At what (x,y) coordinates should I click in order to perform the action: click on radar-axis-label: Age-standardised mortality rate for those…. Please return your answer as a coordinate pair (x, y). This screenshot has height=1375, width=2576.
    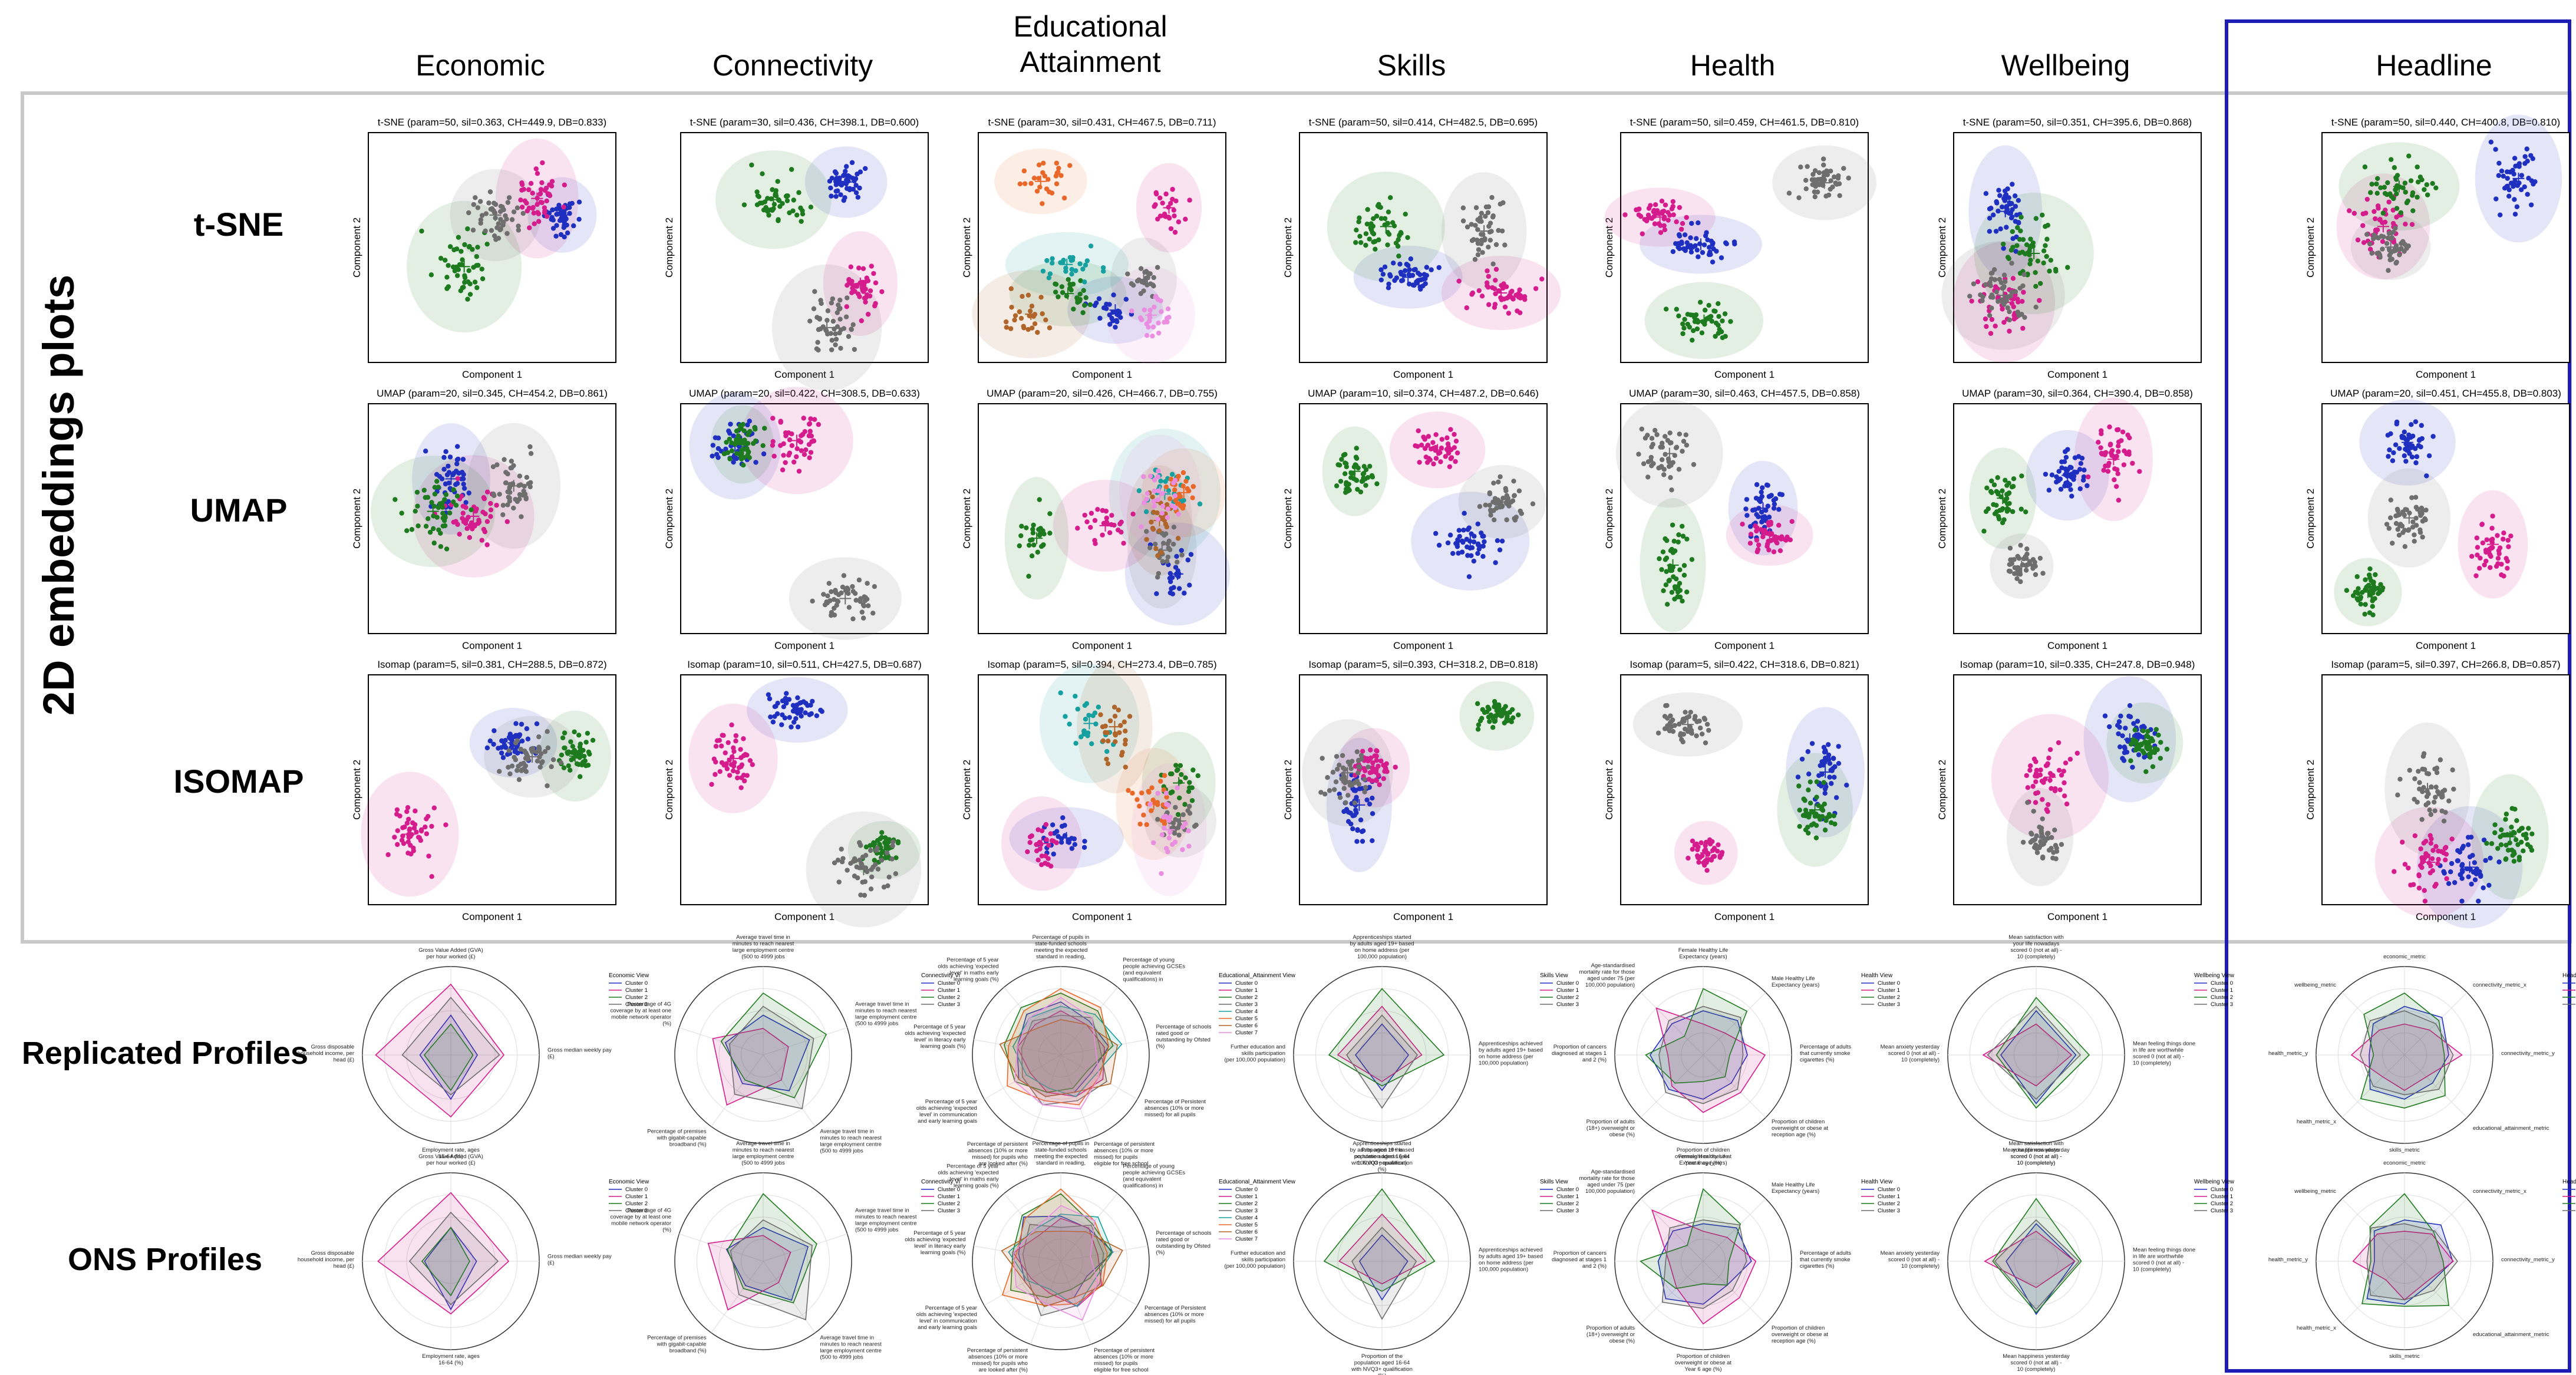
    Looking at the image, I should click on (1607, 975).